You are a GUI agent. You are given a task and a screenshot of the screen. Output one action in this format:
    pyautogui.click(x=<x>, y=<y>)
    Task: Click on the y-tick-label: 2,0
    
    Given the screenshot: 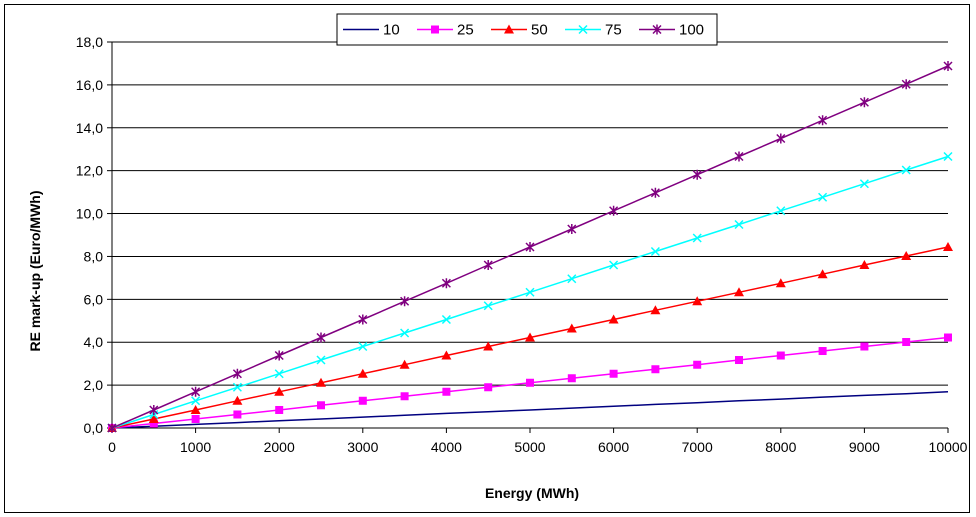 What is the action you would take?
    pyautogui.click(x=94, y=385)
    